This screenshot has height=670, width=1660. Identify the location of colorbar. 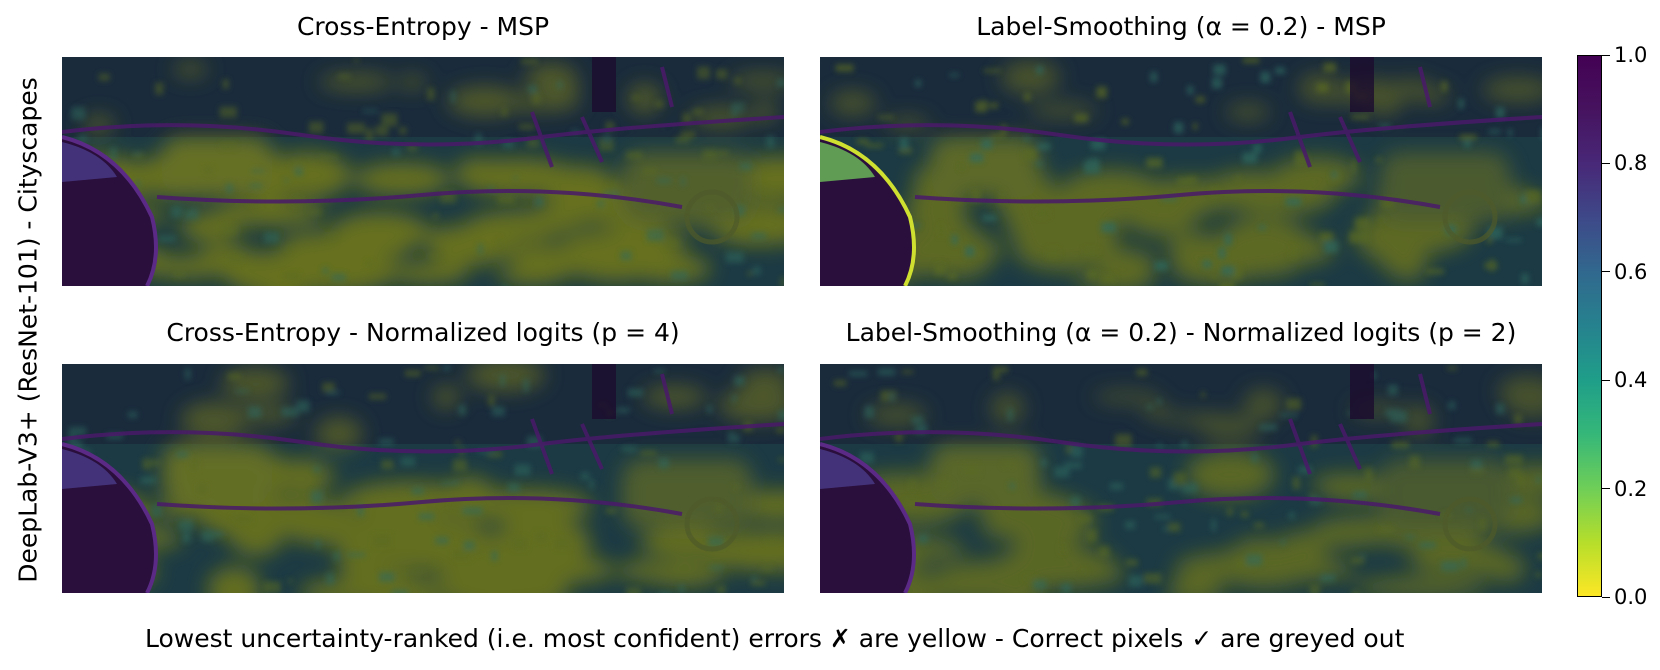
(1589, 326).